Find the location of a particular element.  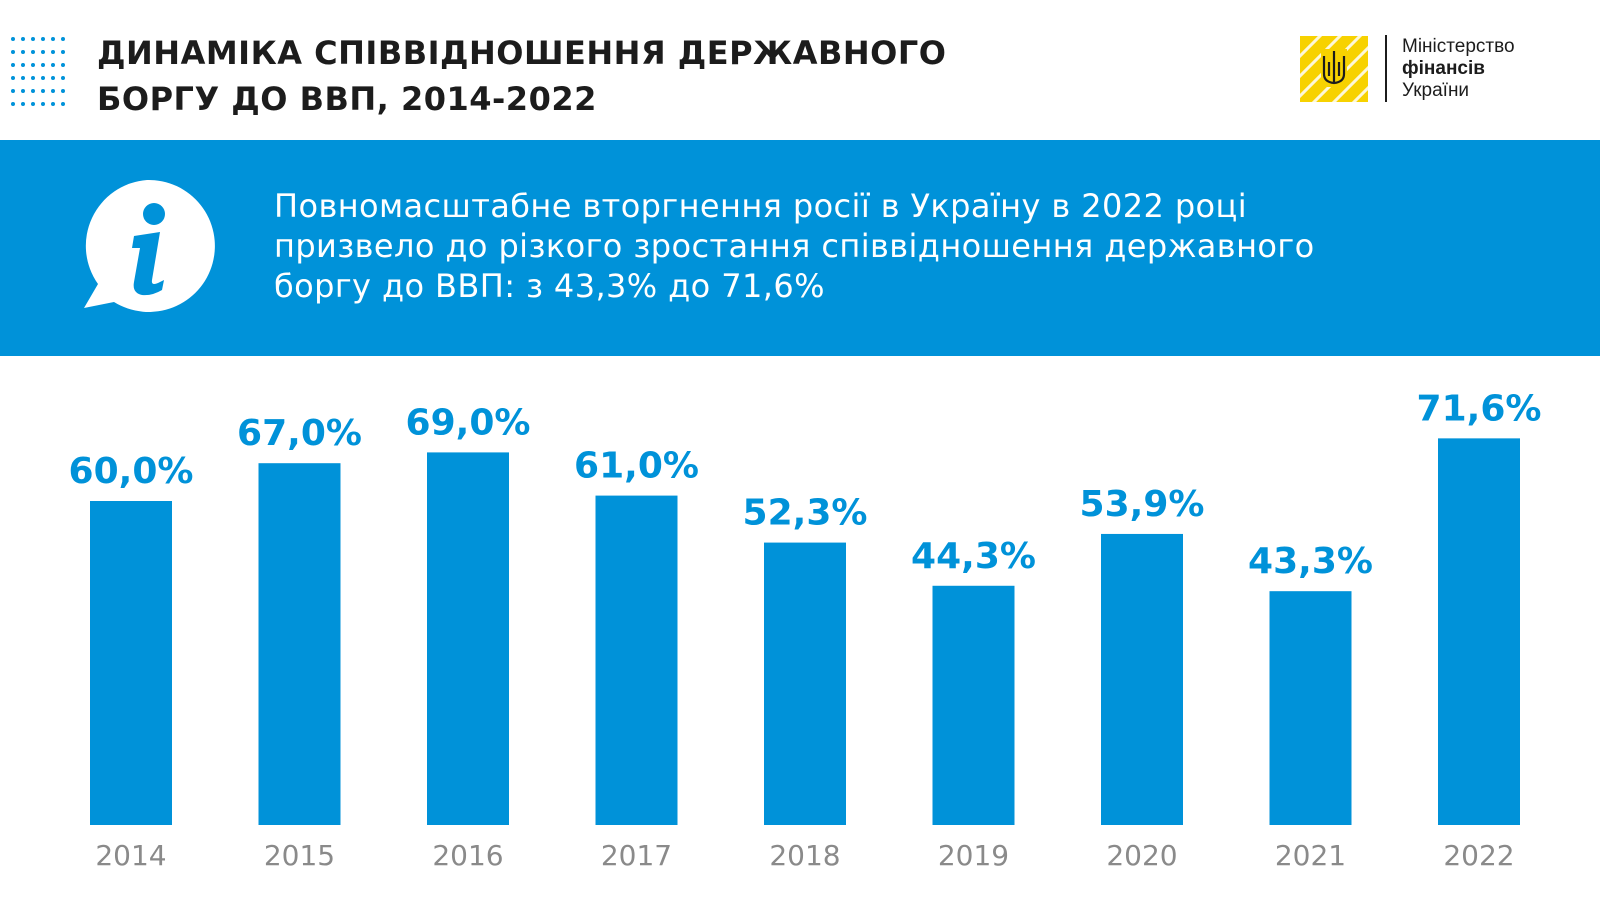

bar-2020 is located at coordinates (1142, 679).